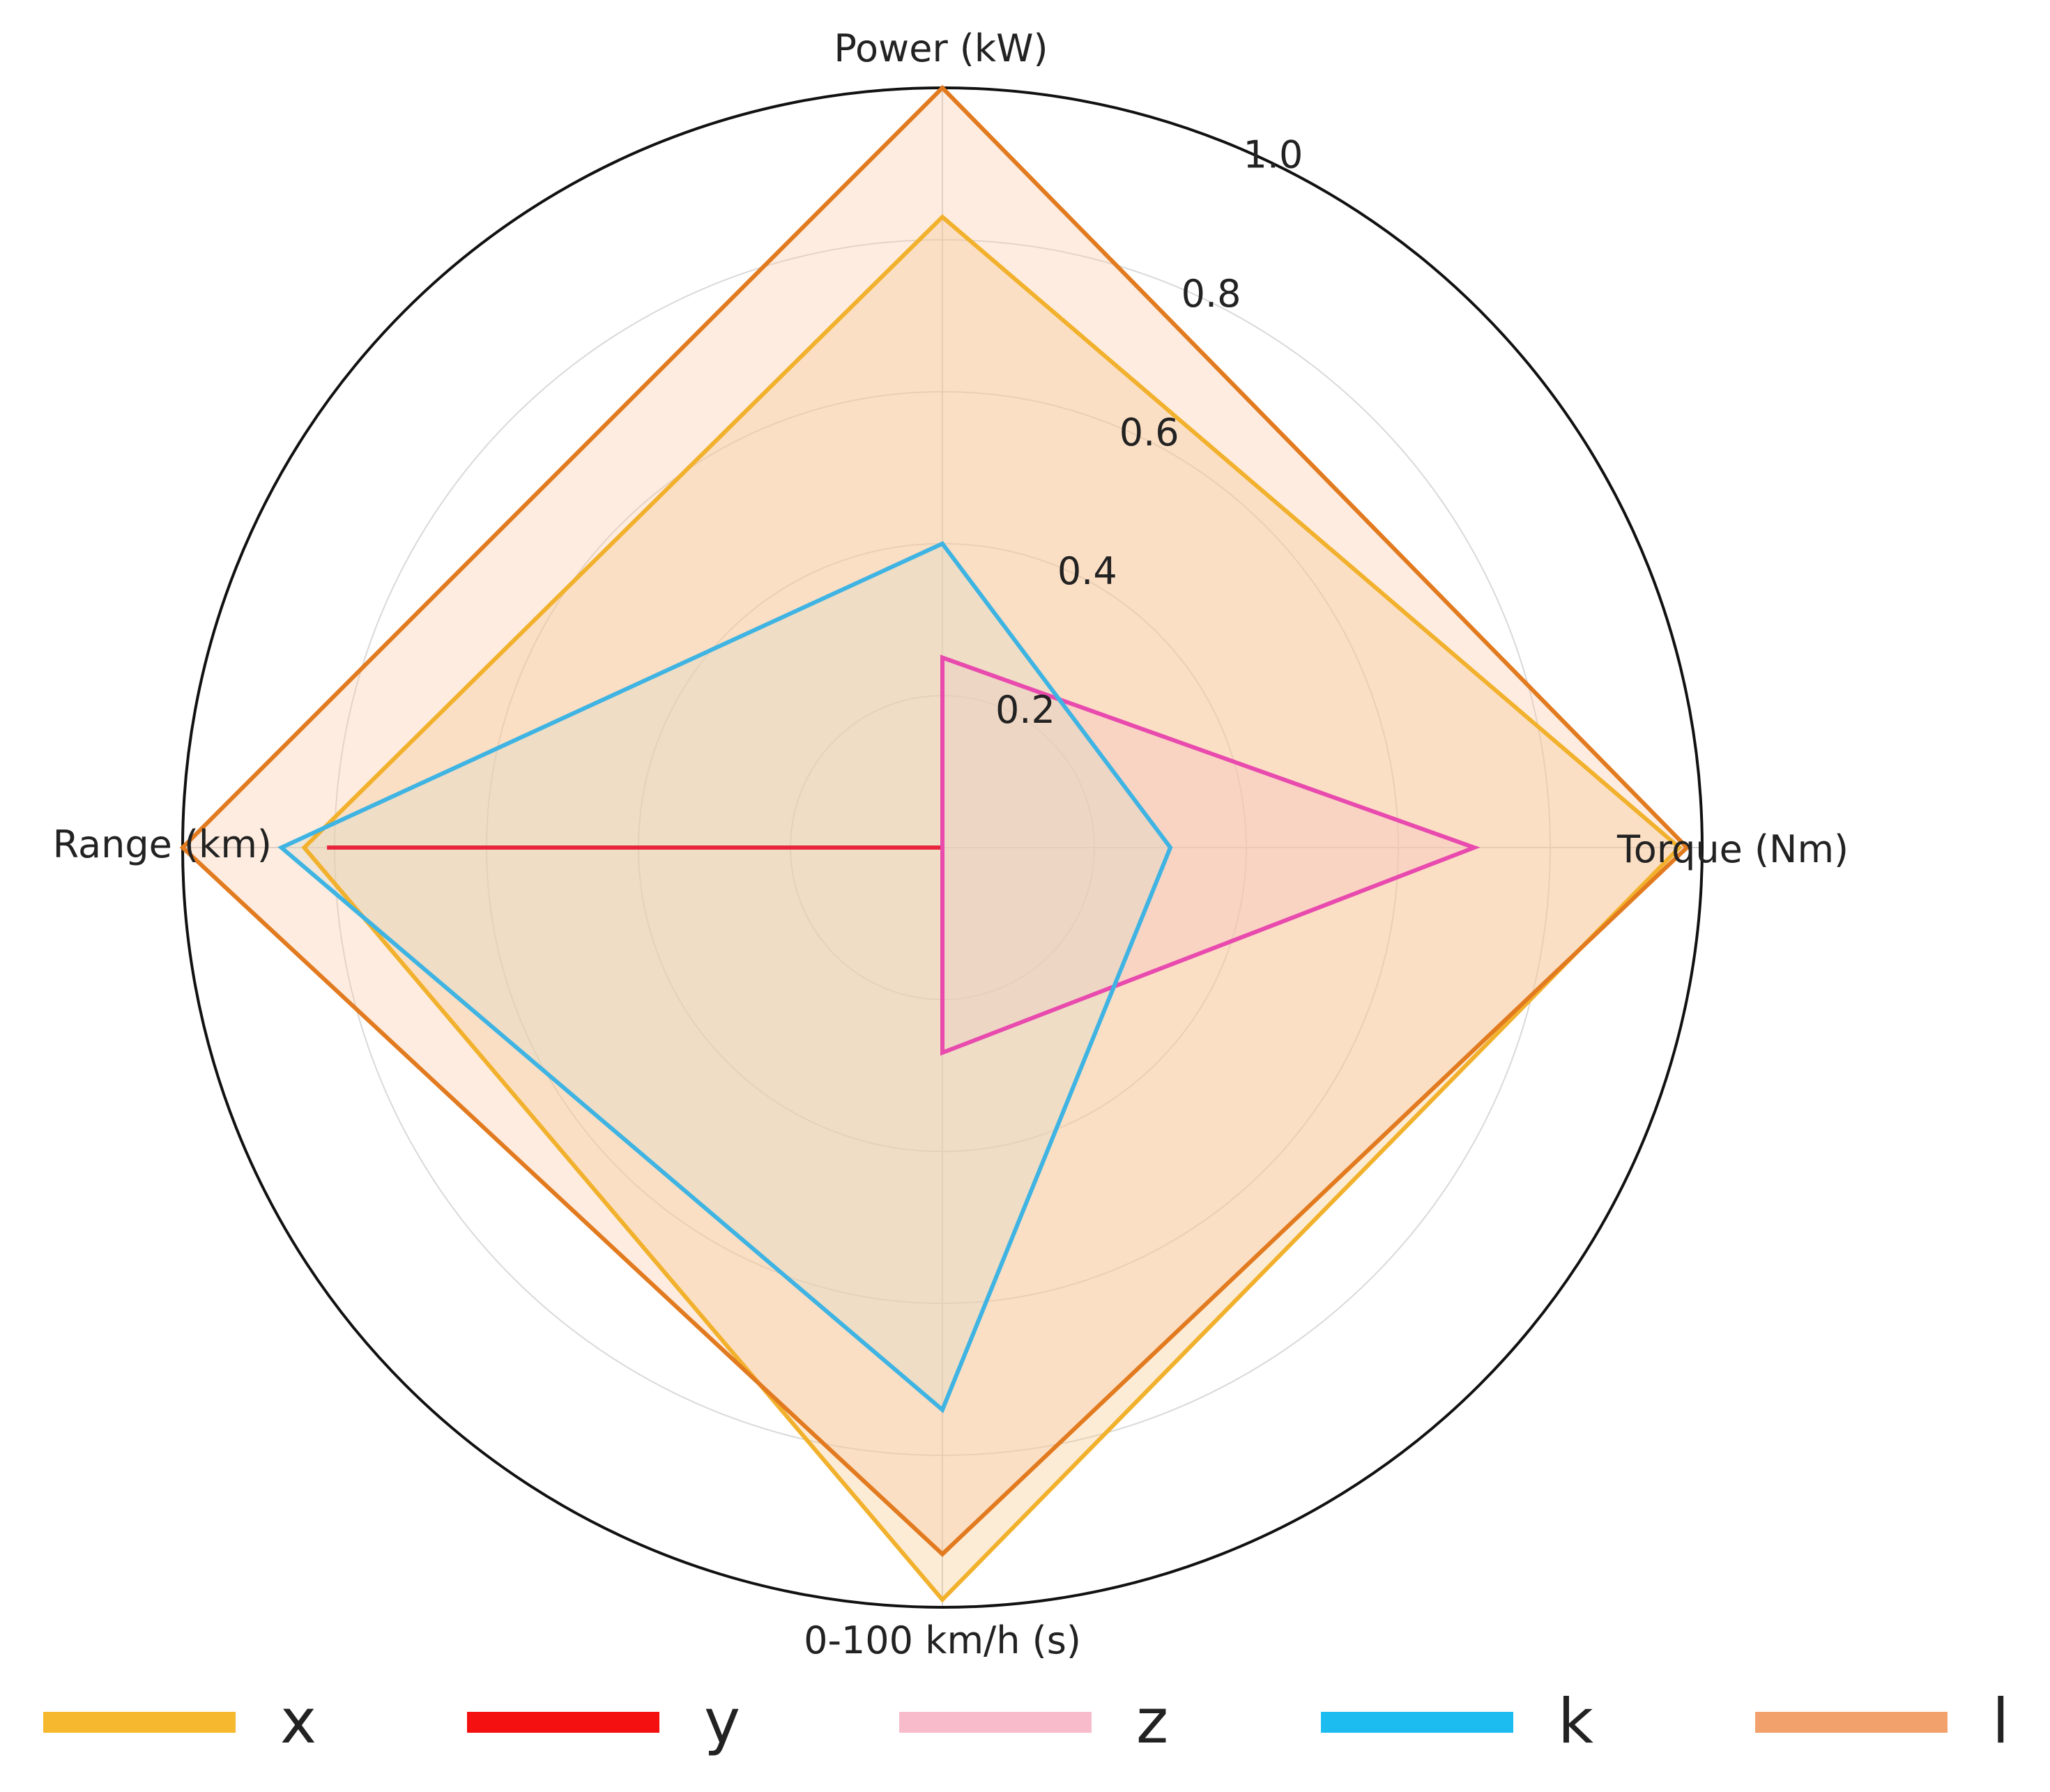 This screenshot has width=2050, height=1792. What do you see at coordinates (1417, 1722) in the screenshot?
I see `legend-swatch-k` at bounding box center [1417, 1722].